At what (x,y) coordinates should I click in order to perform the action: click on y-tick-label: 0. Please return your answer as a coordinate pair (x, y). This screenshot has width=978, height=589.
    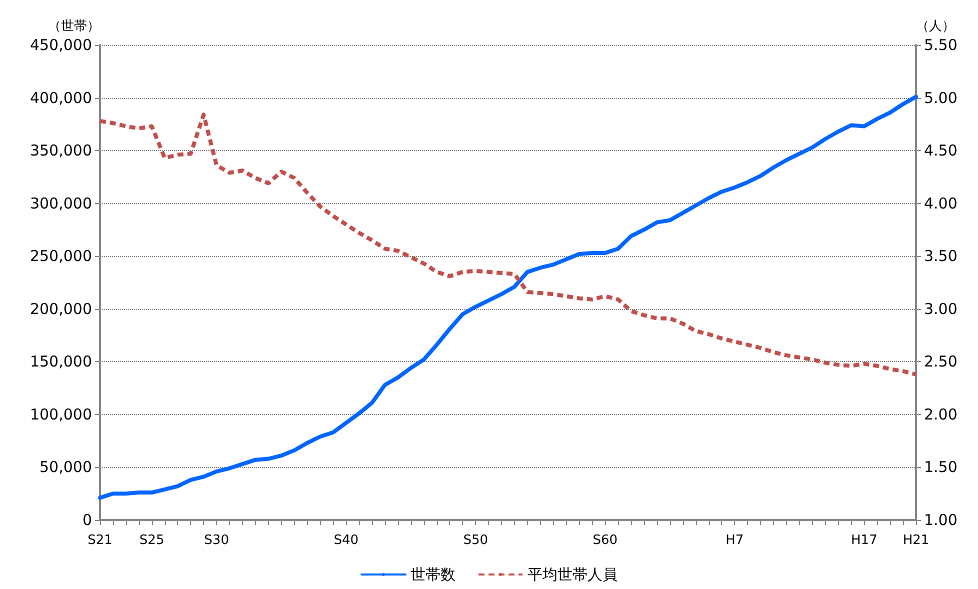
    Looking at the image, I should click on (87, 520).